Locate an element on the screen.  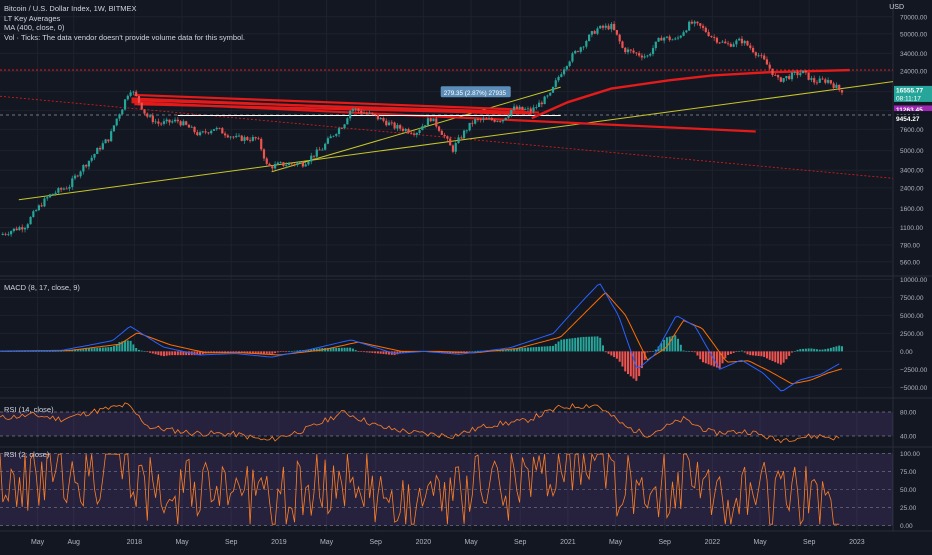
indicator-lt-key-averages: LT Key Averages is located at coordinates (32, 18).